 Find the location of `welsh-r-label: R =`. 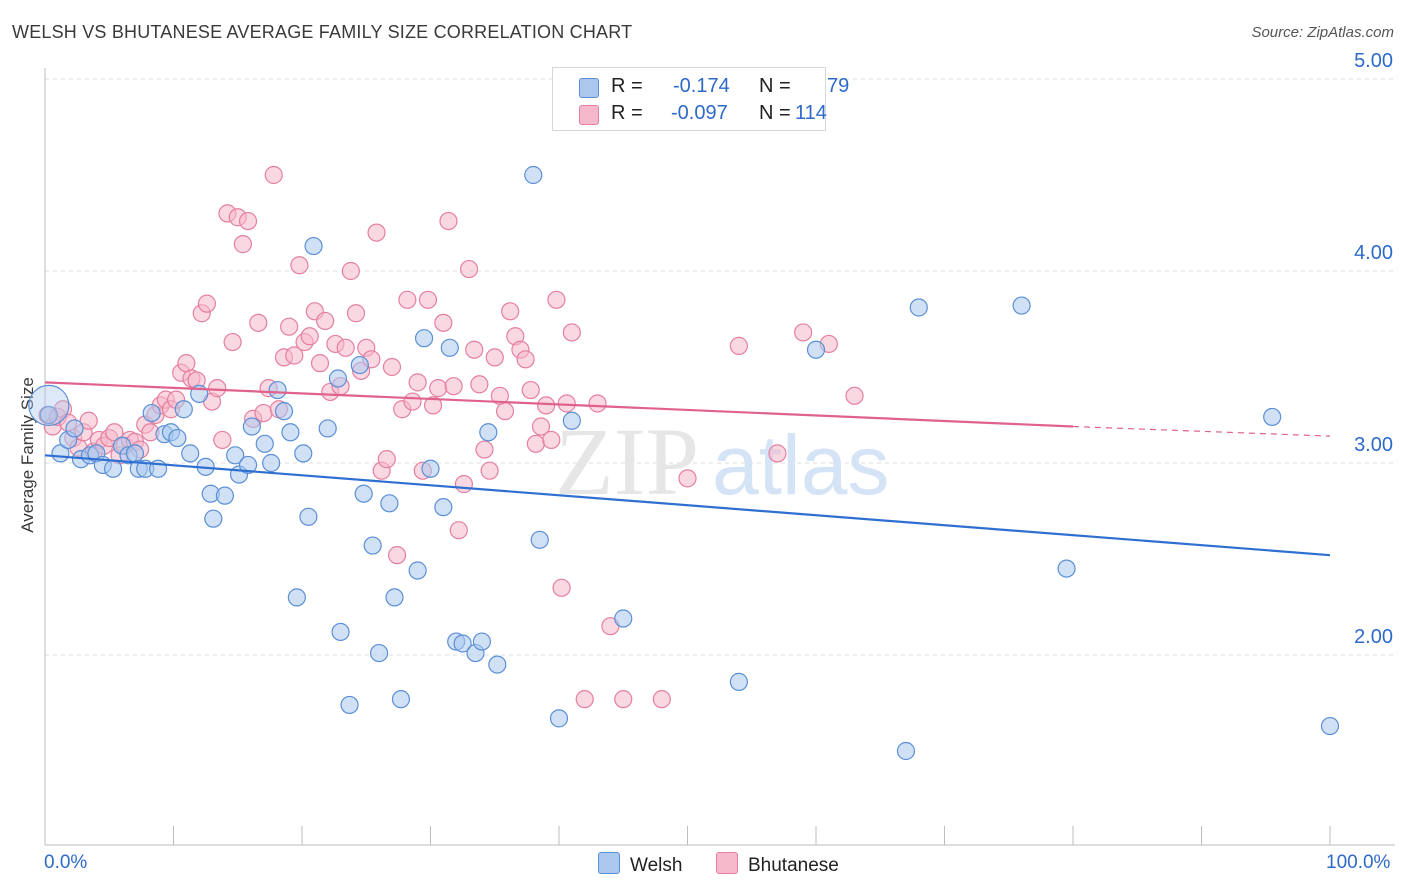

welsh-r-label: R = is located at coordinates (627, 86).